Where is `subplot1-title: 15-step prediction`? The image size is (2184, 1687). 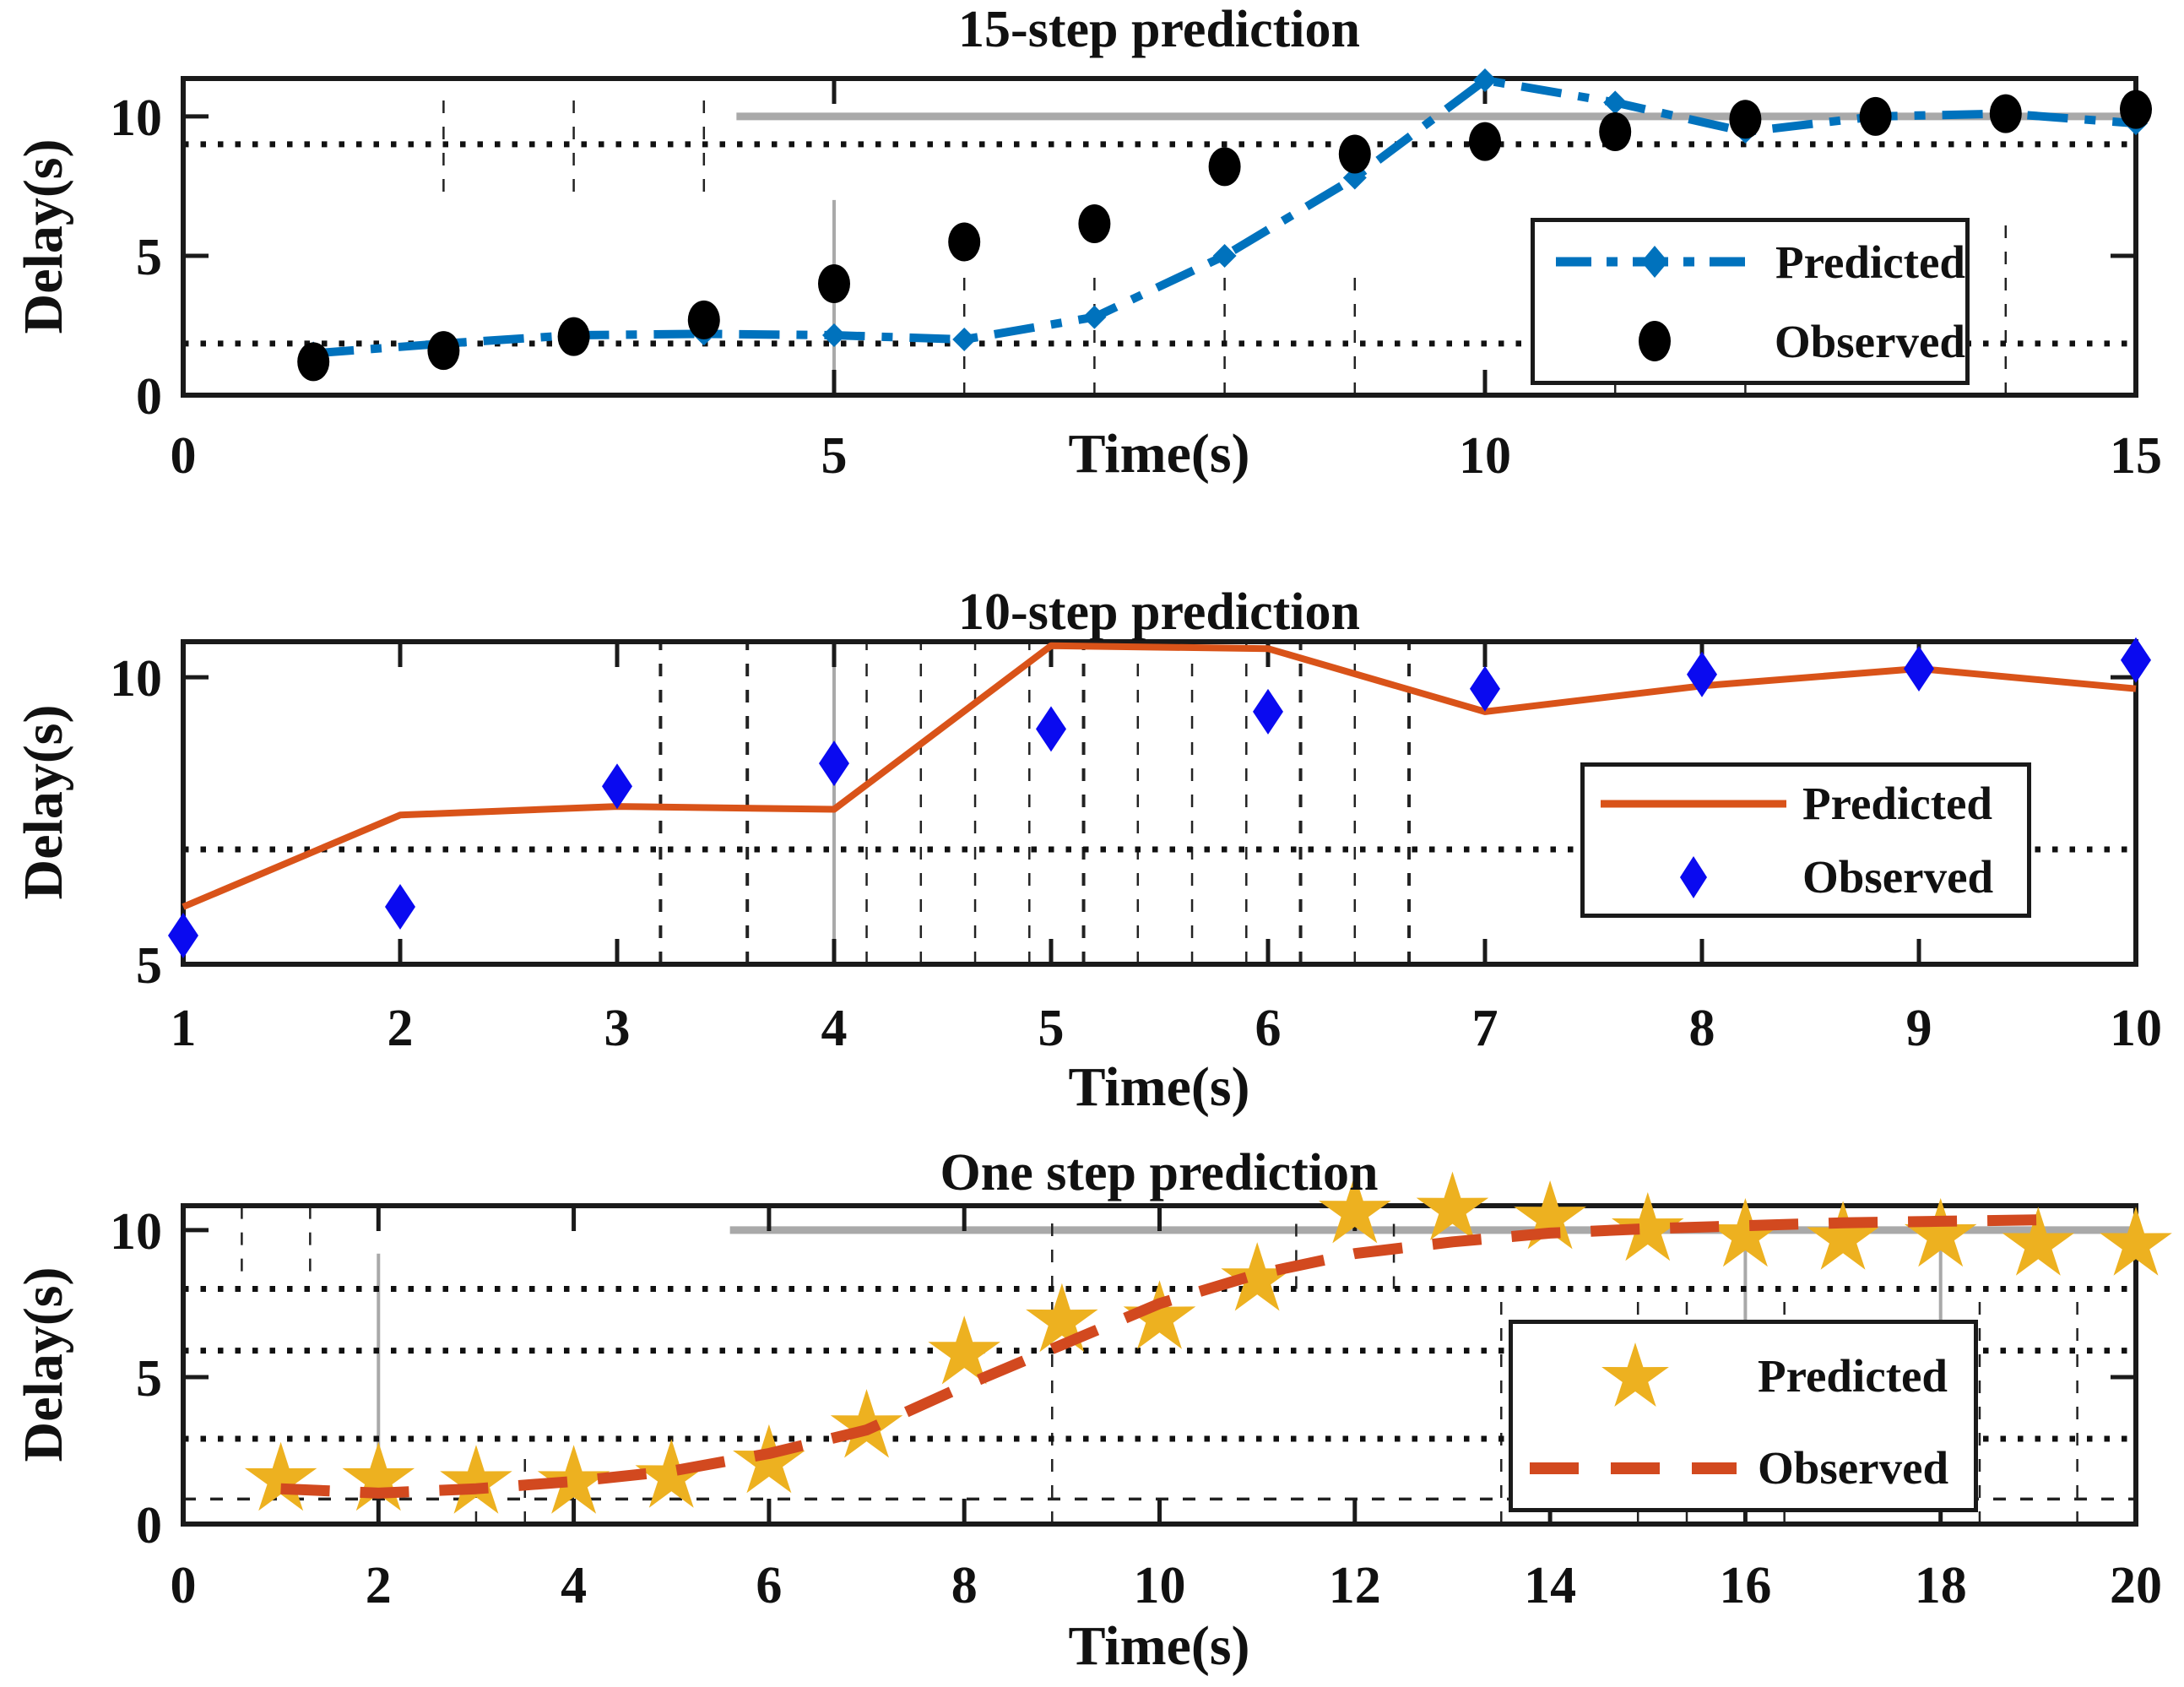 subplot1-title: 15-step prediction is located at coordinates (1159, 29).